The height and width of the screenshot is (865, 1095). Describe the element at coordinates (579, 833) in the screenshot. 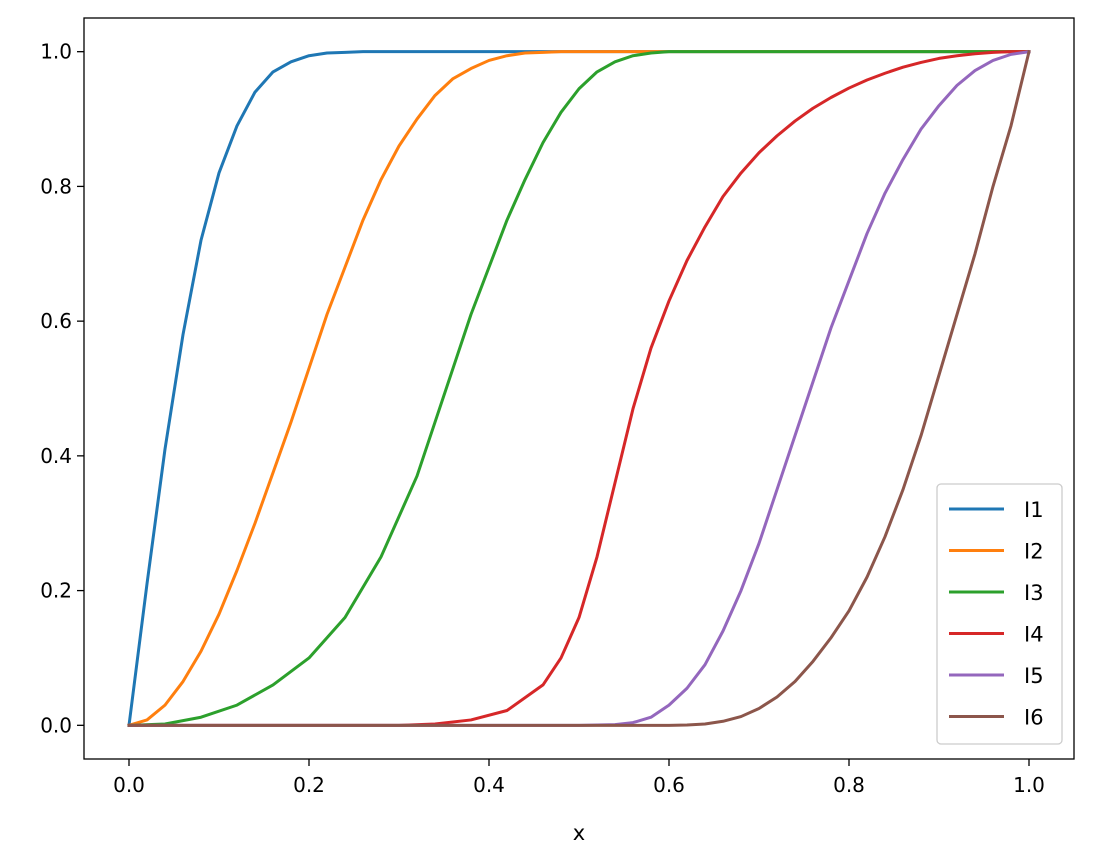

I see `x-axis-label: x` at that location.